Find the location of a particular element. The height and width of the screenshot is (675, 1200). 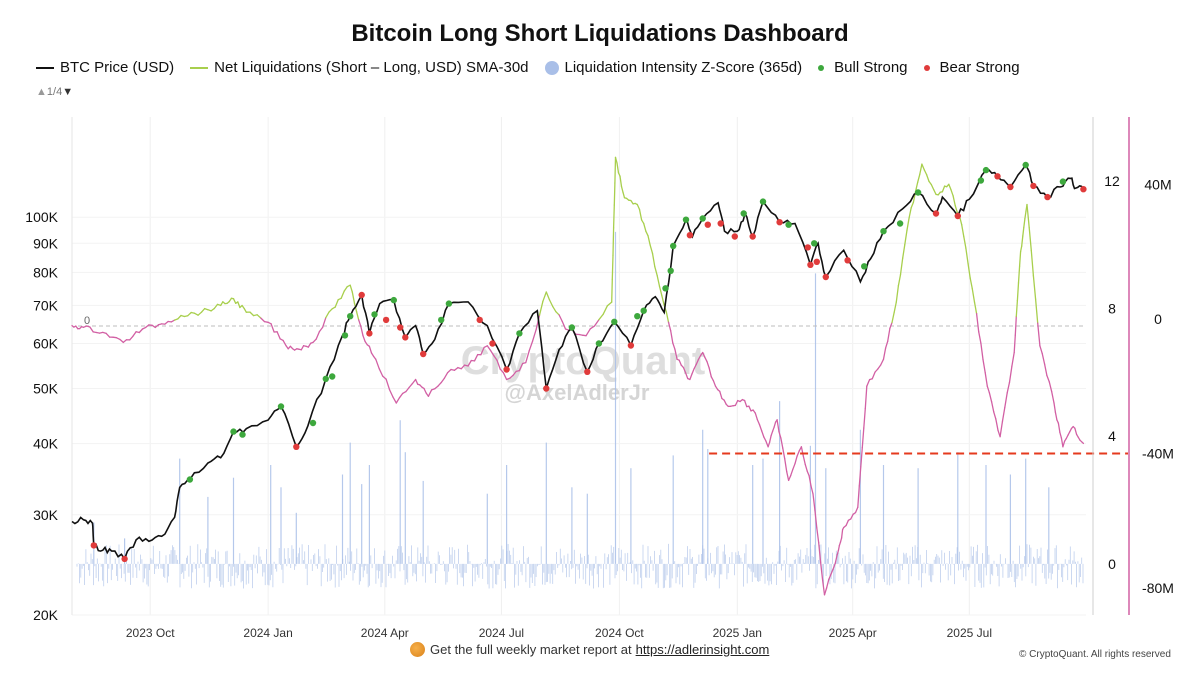

triangle-down-icon: ▼ is located at coordinates (68, 92).